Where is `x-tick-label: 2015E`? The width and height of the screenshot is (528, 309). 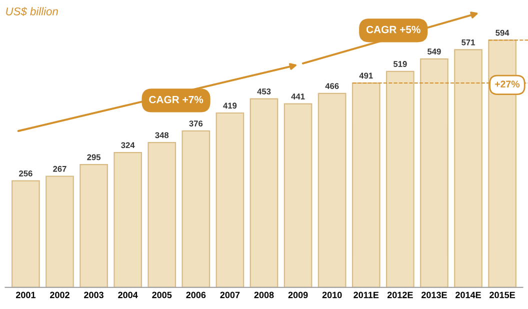
x-tick-label: 2015E is located at coordinates (502, 295).